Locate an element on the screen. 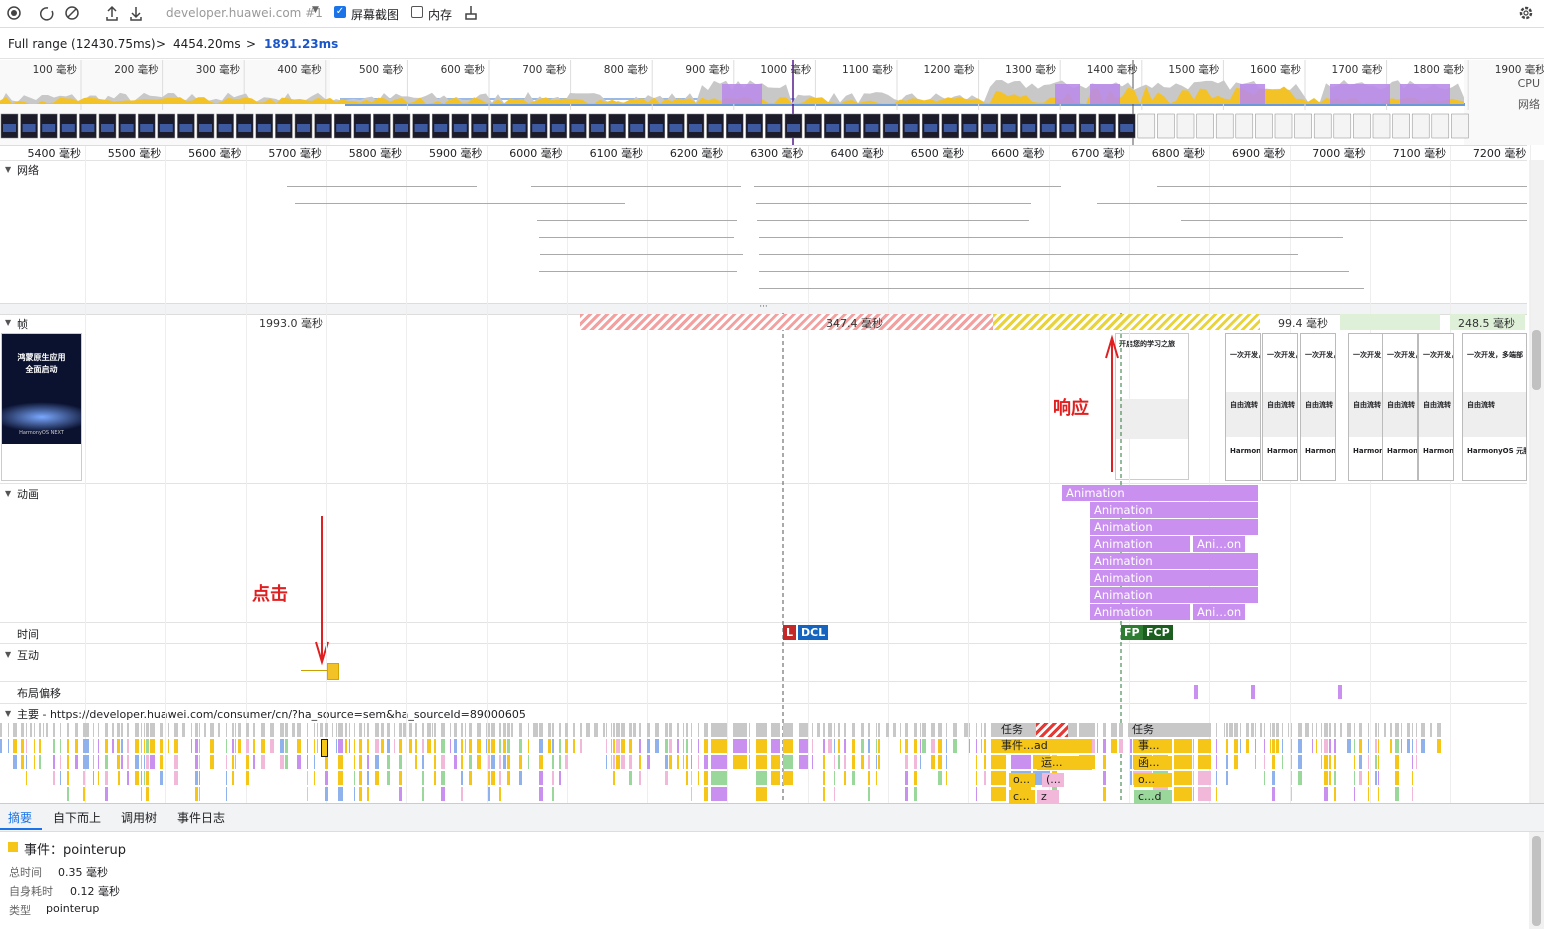  expand-arrow: ▼ is located at coordinates (8, 654).